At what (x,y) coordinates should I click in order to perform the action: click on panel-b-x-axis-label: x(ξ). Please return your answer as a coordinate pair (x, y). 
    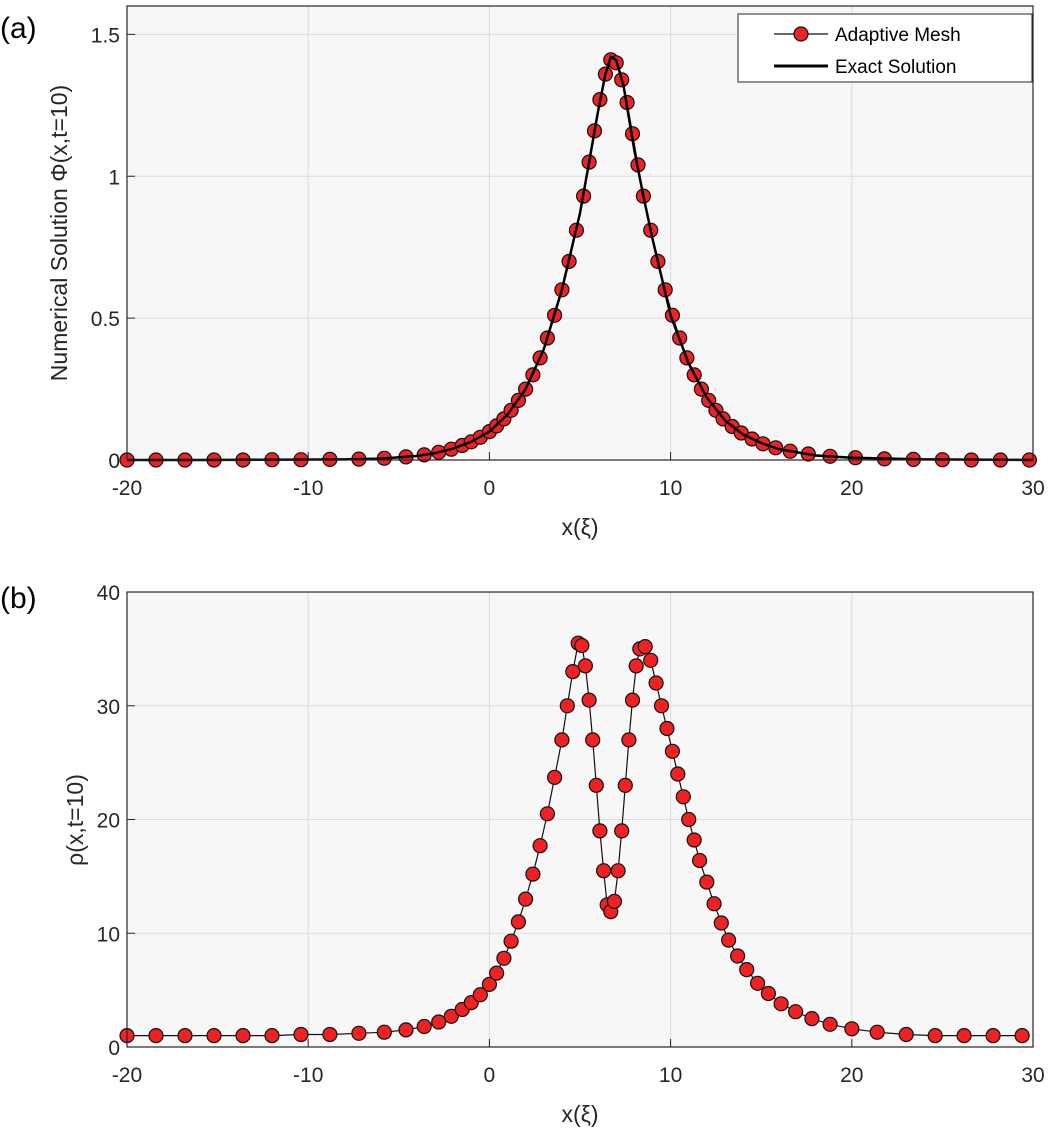
    Looking at the image, I should click on (579, 1114).